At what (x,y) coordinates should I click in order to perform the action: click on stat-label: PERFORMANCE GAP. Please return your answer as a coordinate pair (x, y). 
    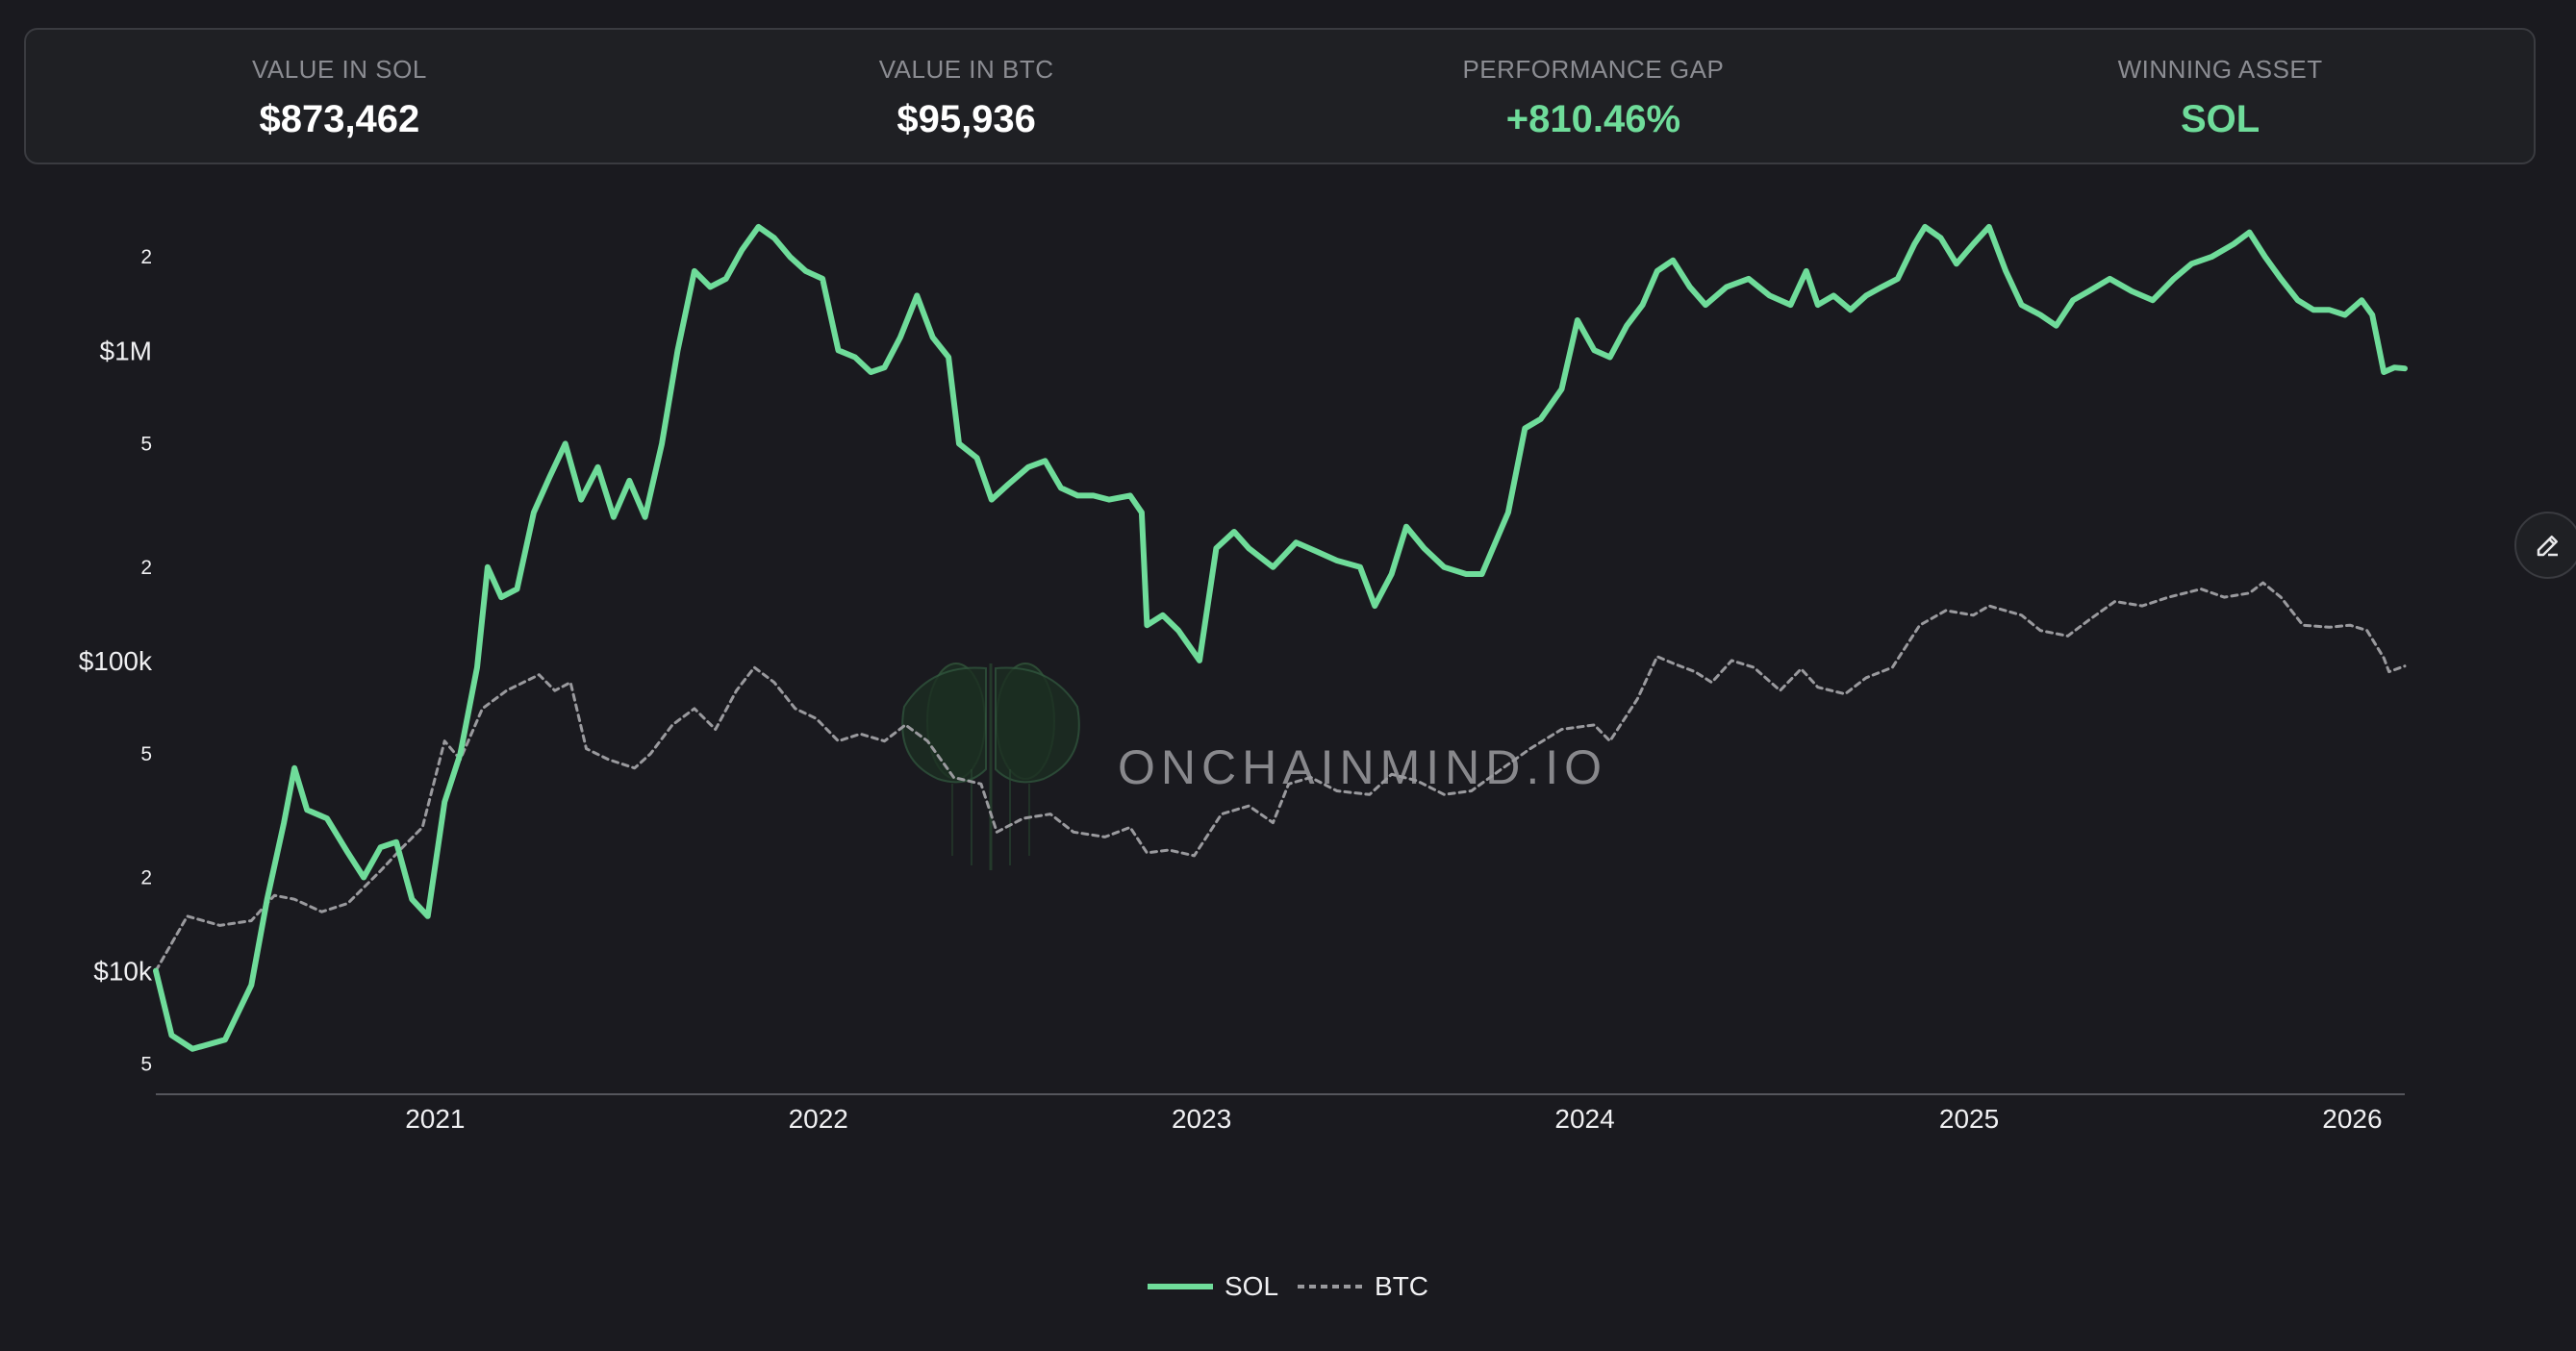
    Looking at the image, I should click on (1594, 69).